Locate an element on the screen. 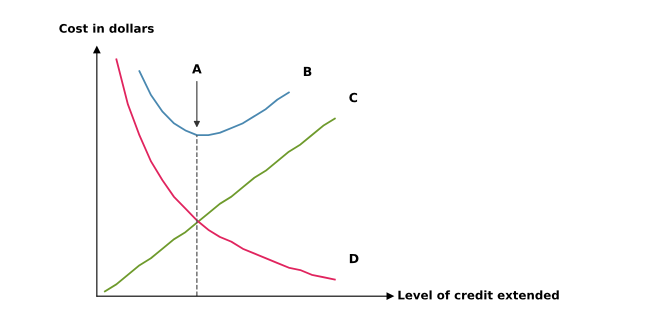 The image size is (650, 324). annotation: A is located at coordinates (197, 69).